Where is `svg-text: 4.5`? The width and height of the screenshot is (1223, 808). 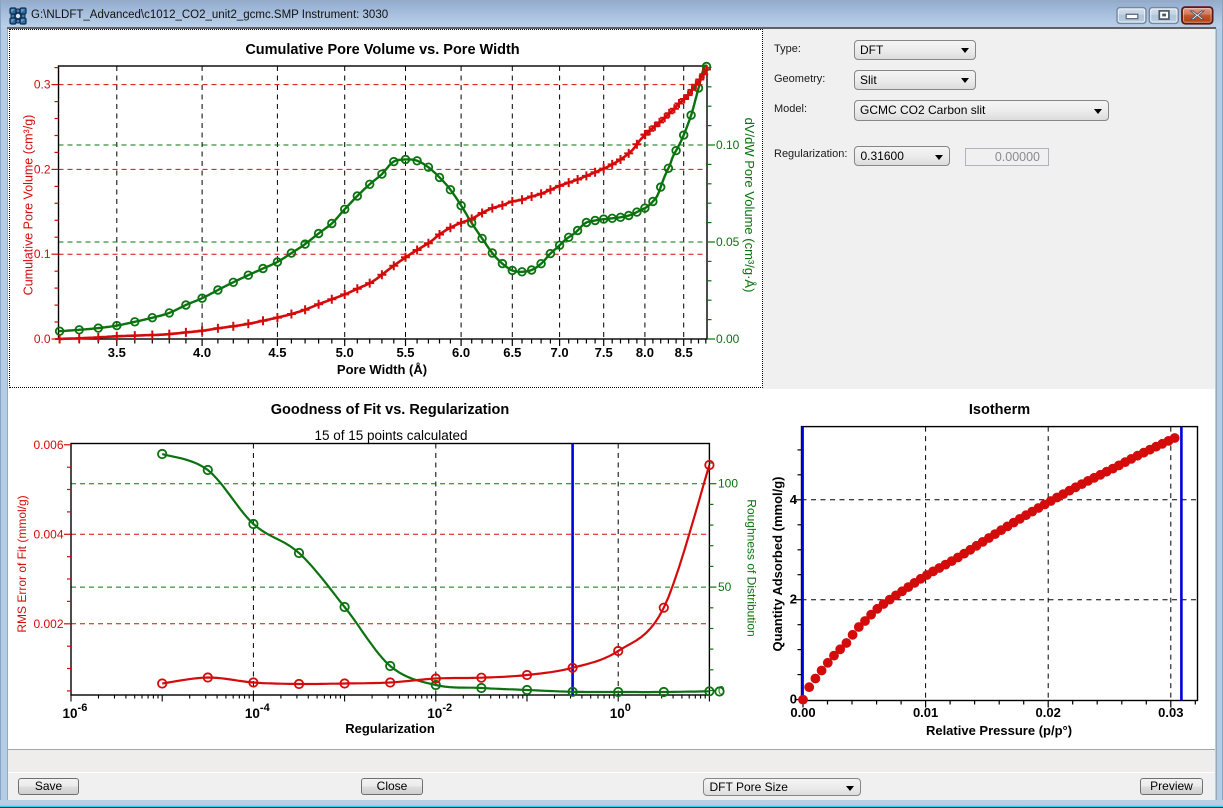
svg-text: 4.5 is located at coordinates (277, 352).